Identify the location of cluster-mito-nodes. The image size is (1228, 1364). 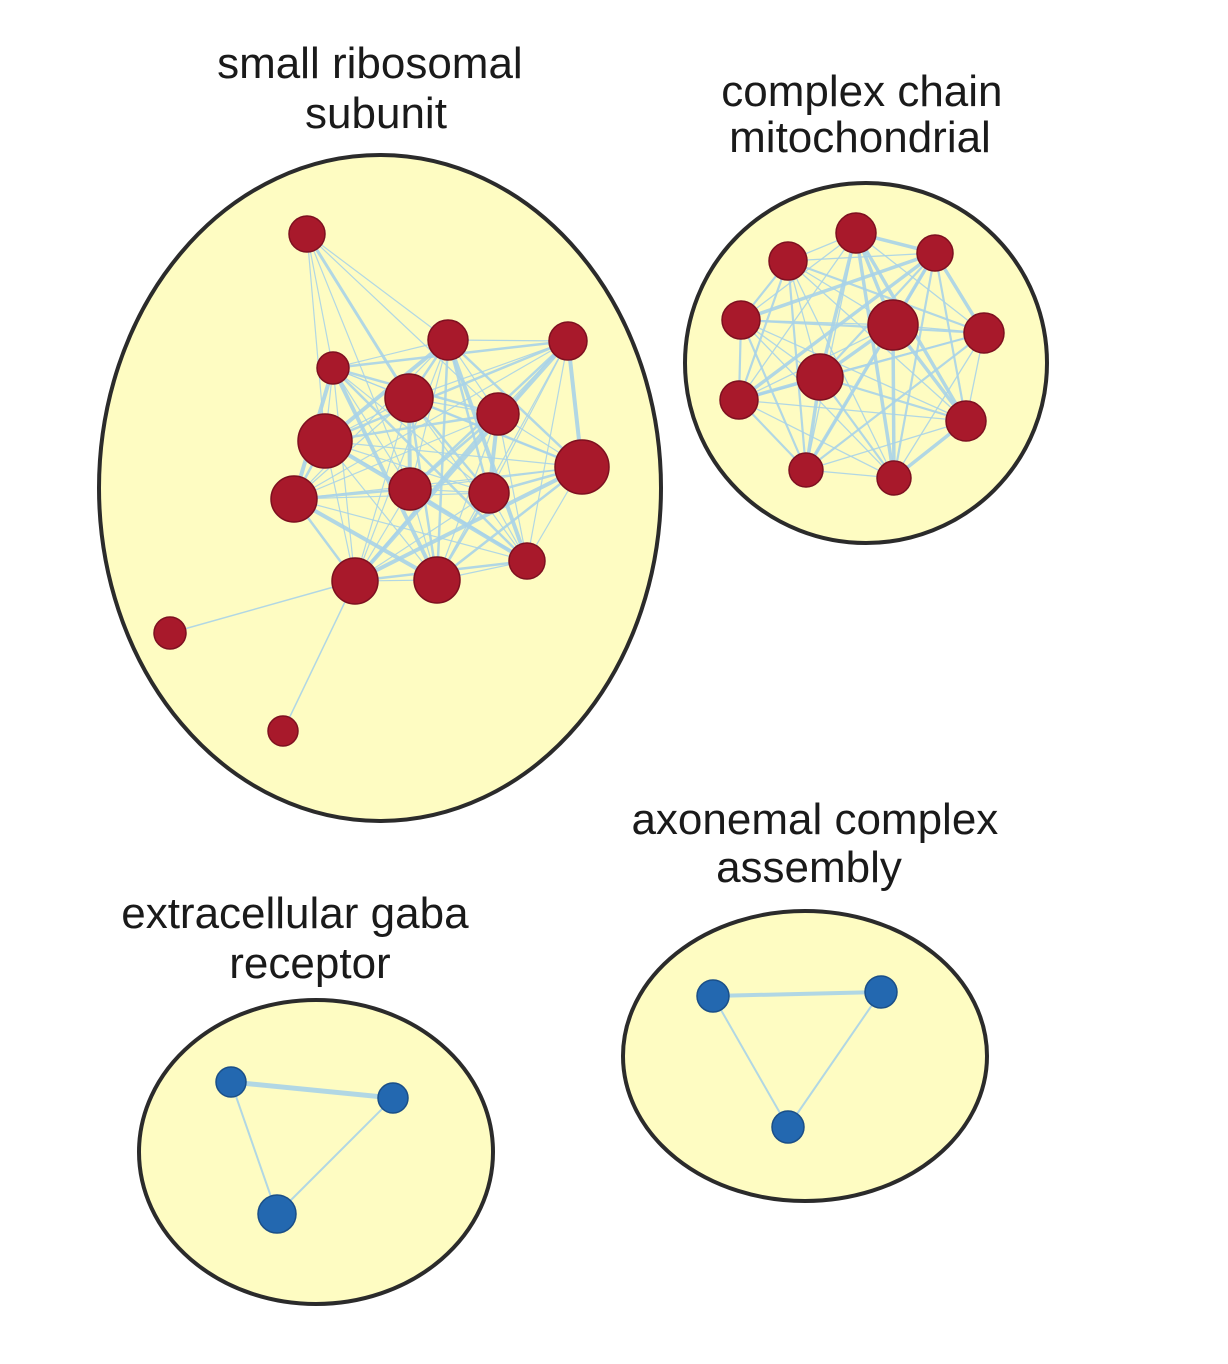
(862, 354).